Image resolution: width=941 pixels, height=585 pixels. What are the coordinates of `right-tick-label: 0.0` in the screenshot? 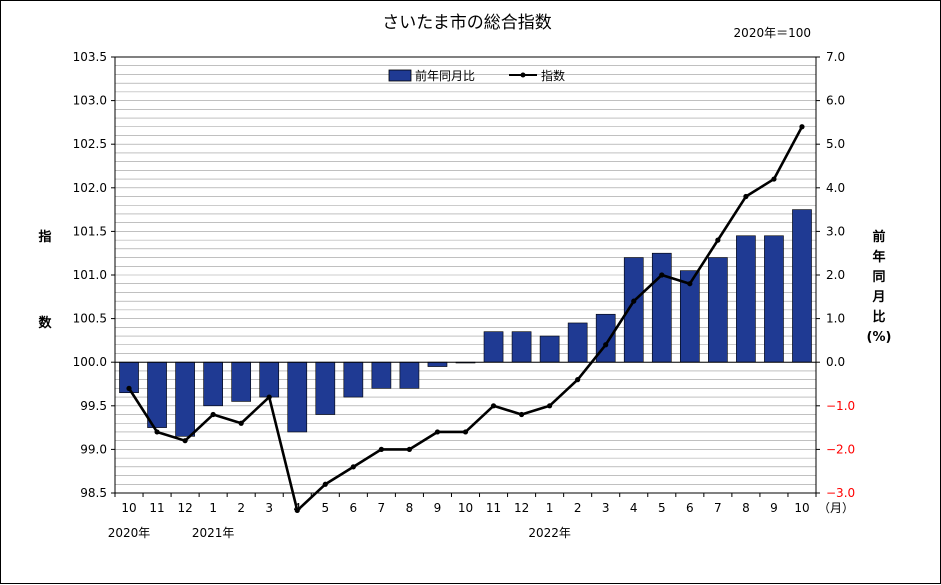 It's located at (835, 362).